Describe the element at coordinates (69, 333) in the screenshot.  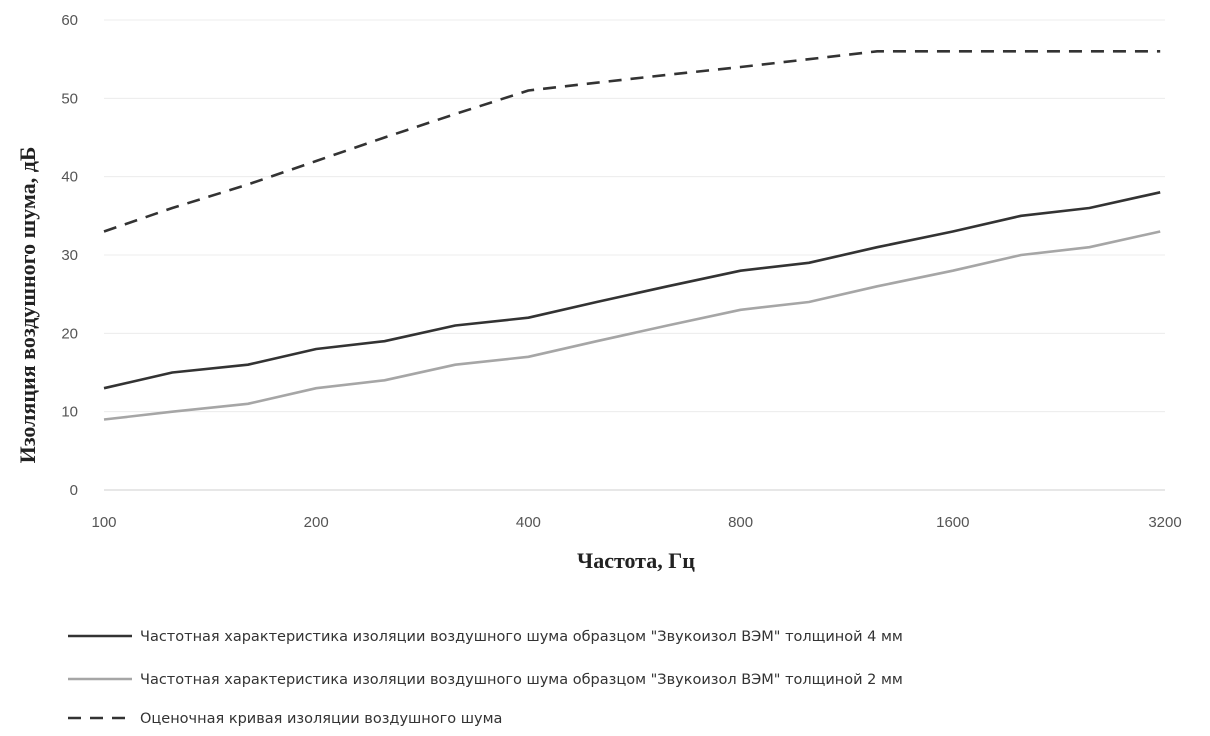
I see `y-tick-label: 20` at that location.